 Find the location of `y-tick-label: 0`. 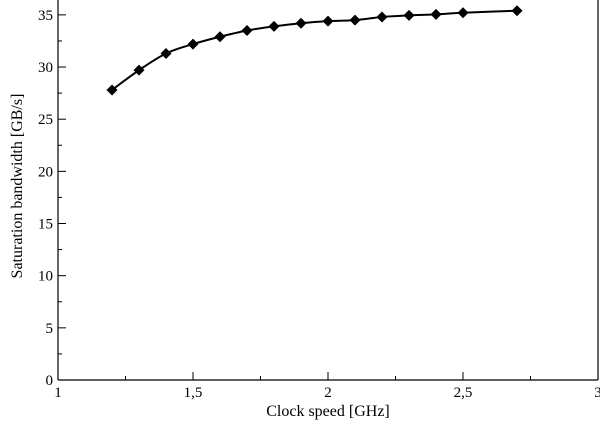

y-tick-label: 0 is located at coordinates (50, 381).